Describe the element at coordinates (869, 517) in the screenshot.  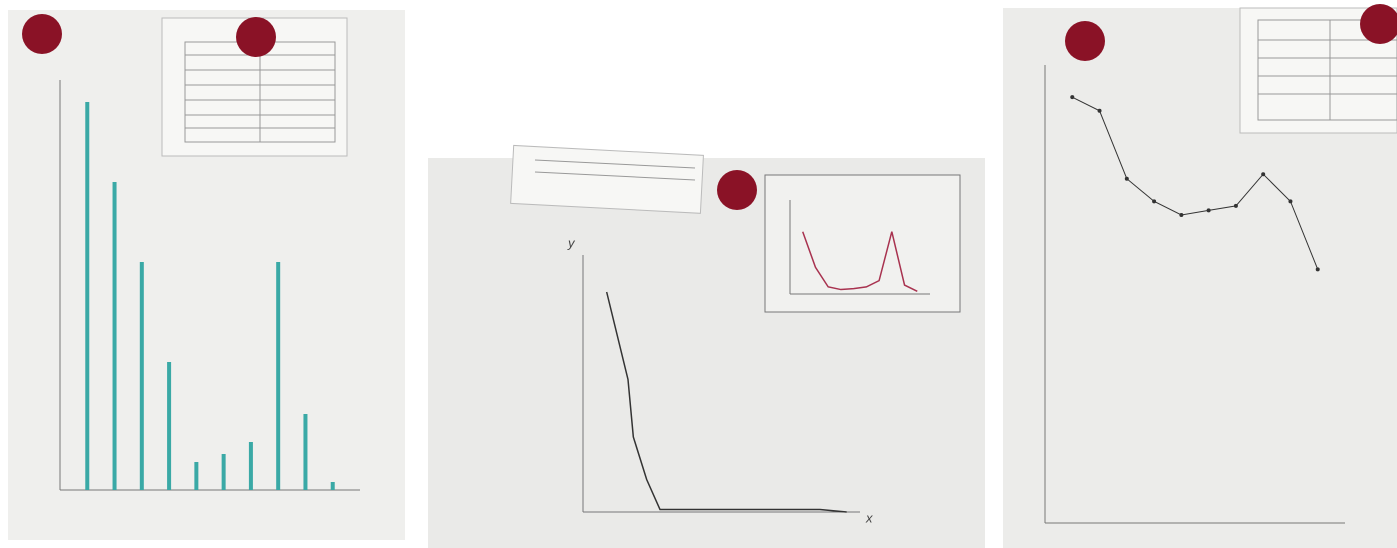
I see `x-axis-label: x` at that location.